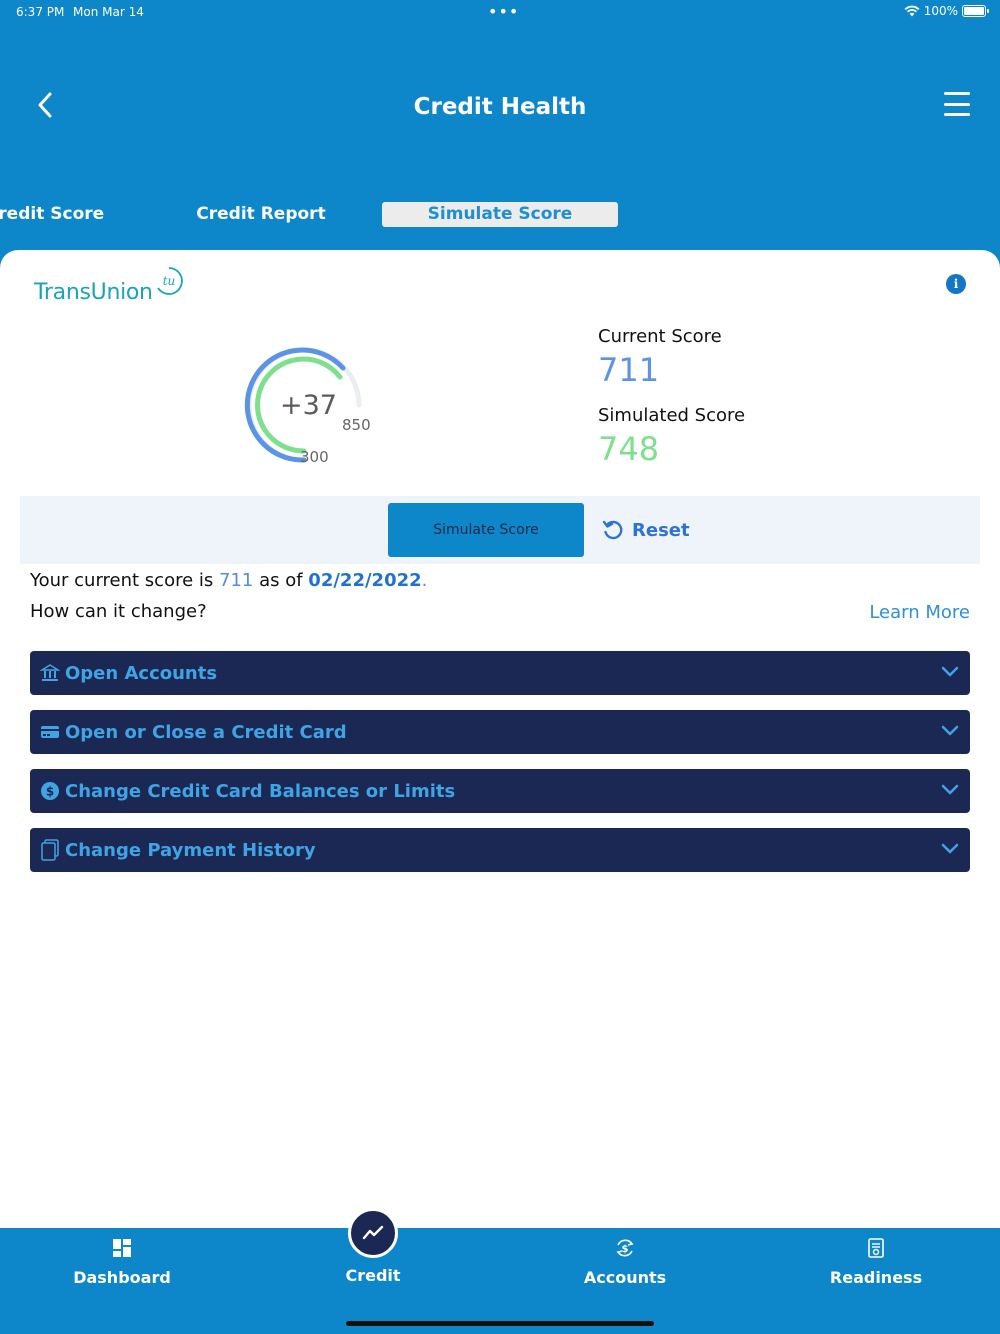  I want to click on bank-icon, so click(50, 673).